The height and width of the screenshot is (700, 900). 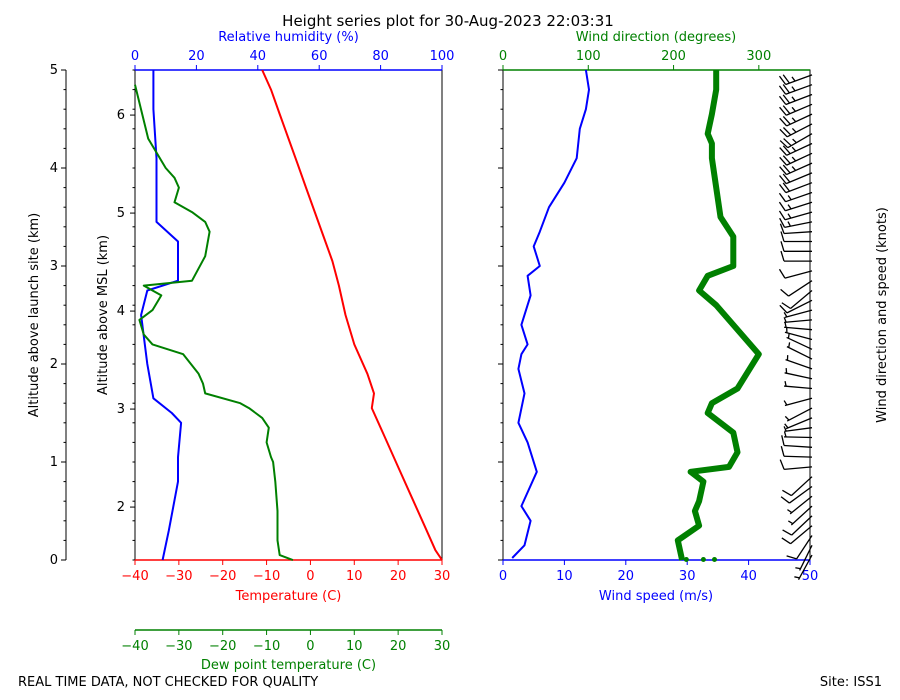 I want to click on humidity-tick-label: 0, so click(x=135, y=56).